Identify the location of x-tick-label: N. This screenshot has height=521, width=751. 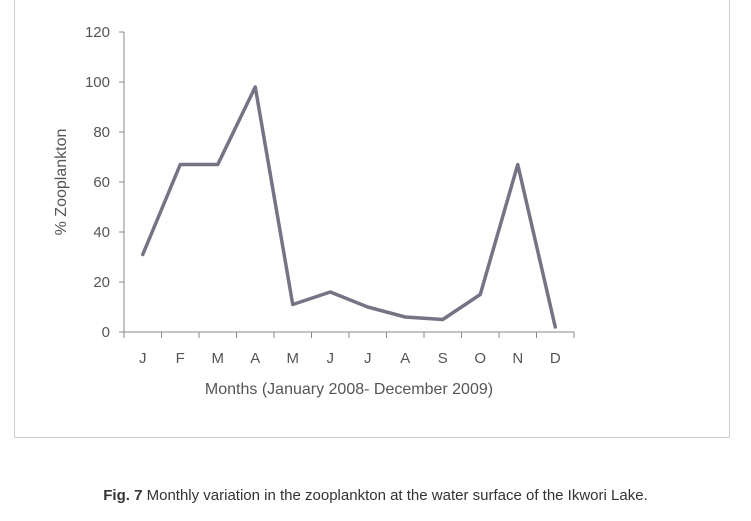
(517, 358).